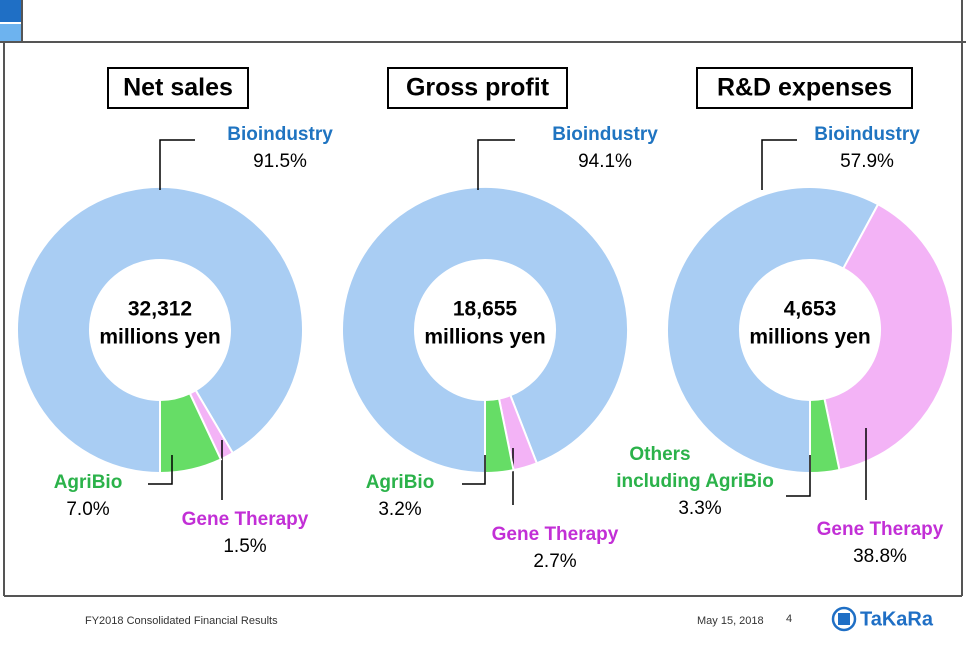  Describe the element at coordinates (730, 621) in the screenshot. I see `footer-date: May 15, 2018` at that location.